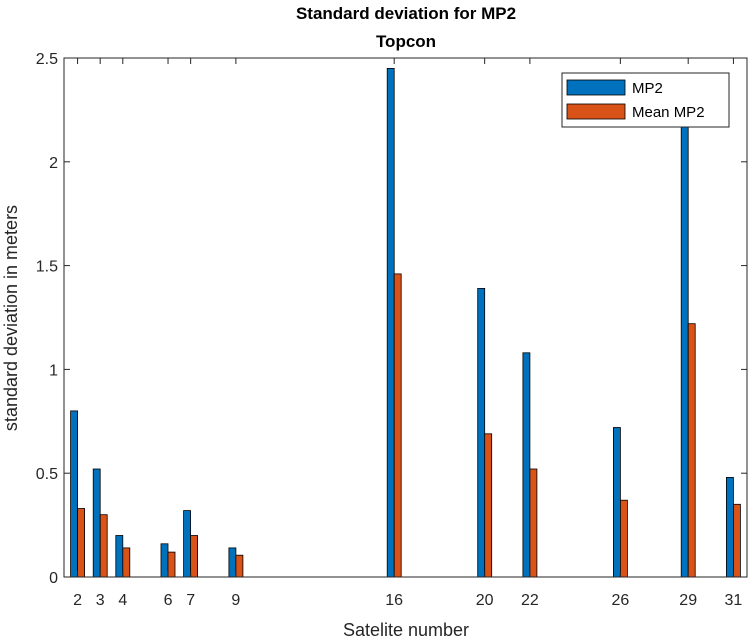  What do you see at coordinates (53, 578) in the screenshot?
I see `y-tick-label: 0` at bounding box center [53, 578].